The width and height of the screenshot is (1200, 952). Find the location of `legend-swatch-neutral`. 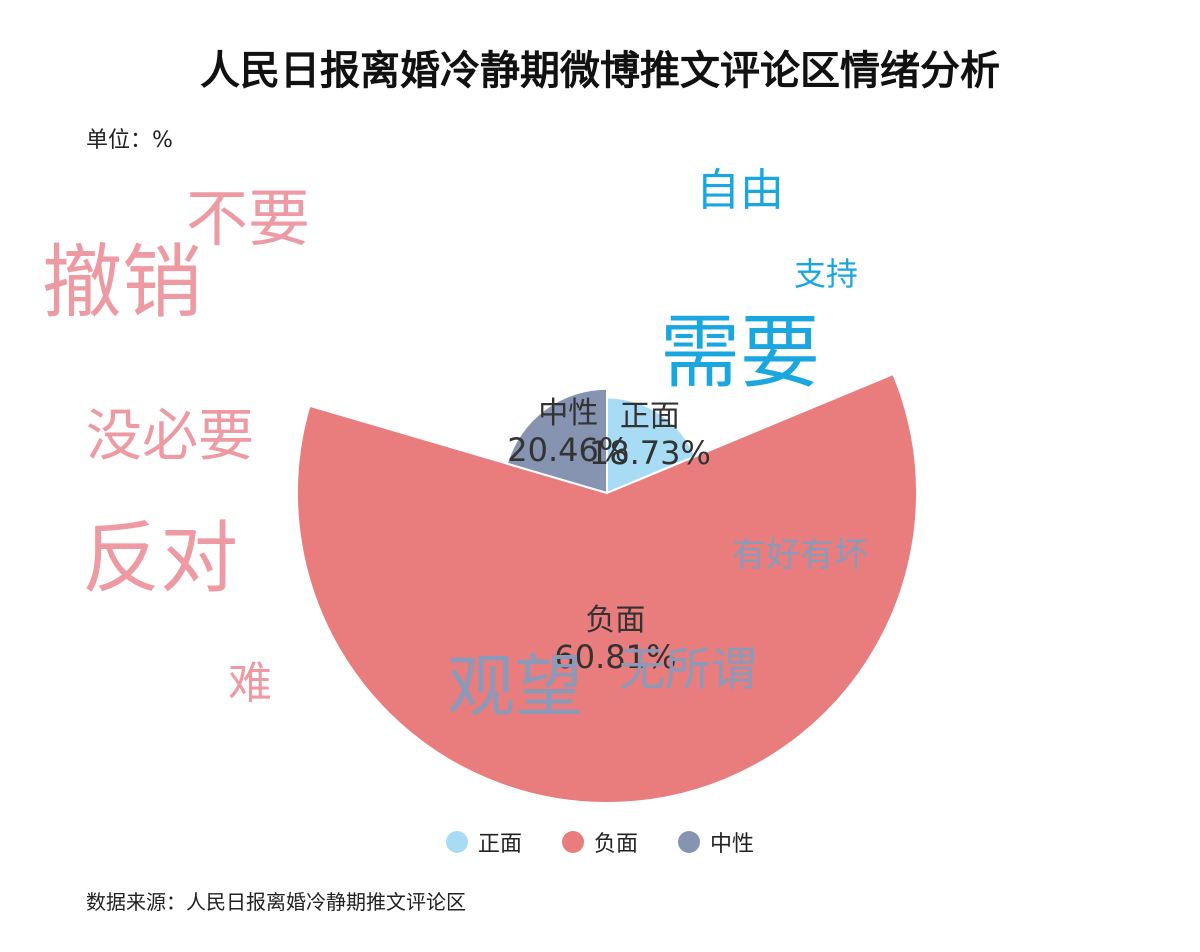

legend-swatch-neutral is located at coordinates (689, 842).